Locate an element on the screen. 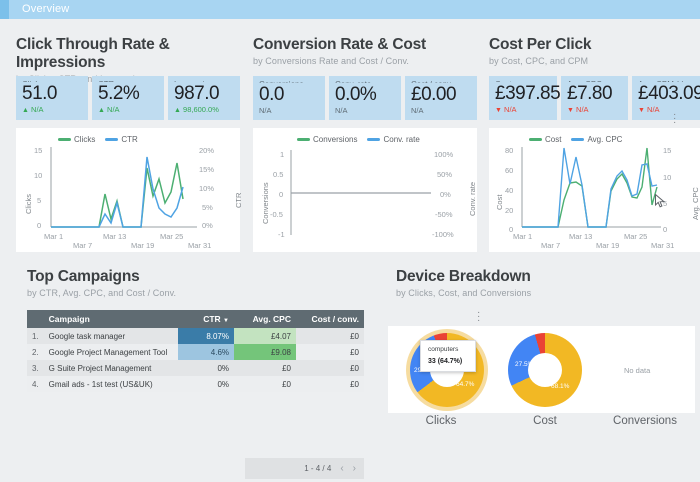  chart1-xtick: Mar 19 is located at coordinates (143, 245).